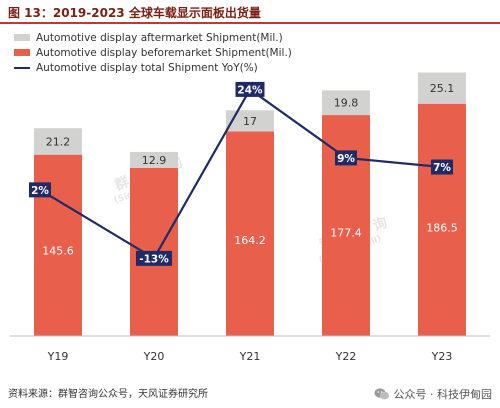 This screenshot has width=500, height=408. I want to click on x-tick-y21: Y21, so click(250, 356).